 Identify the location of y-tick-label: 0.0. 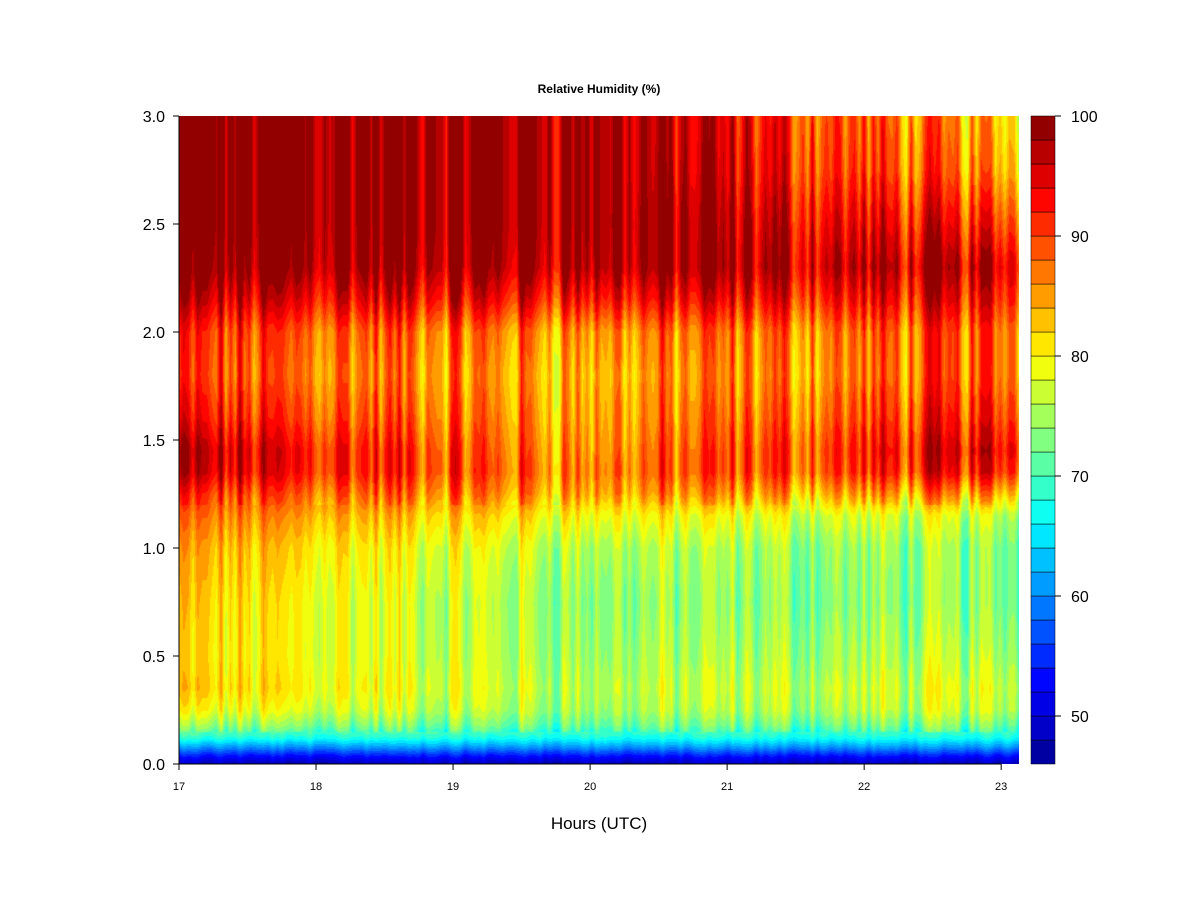
(154, 765).